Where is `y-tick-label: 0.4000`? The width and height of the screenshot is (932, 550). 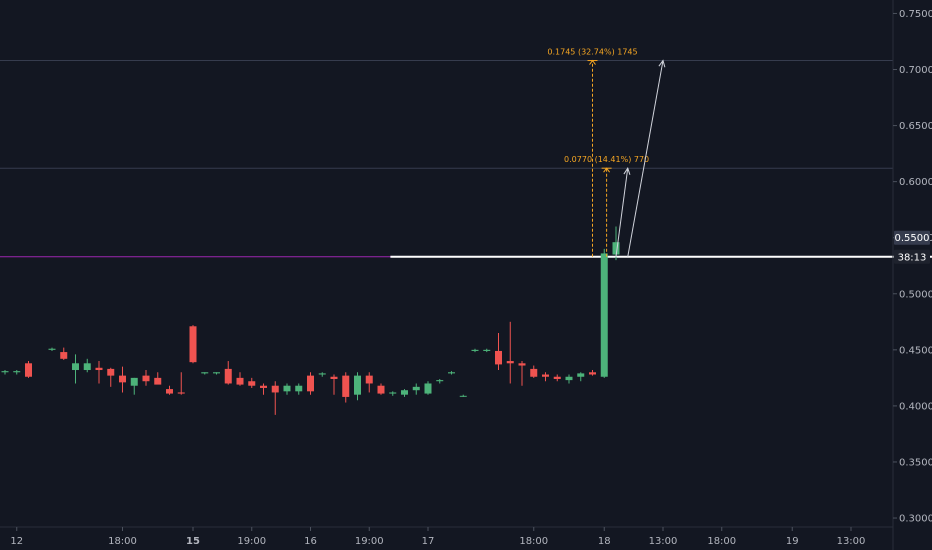
y-tick-label: 0.4000 is located at coordinates (915, 406).